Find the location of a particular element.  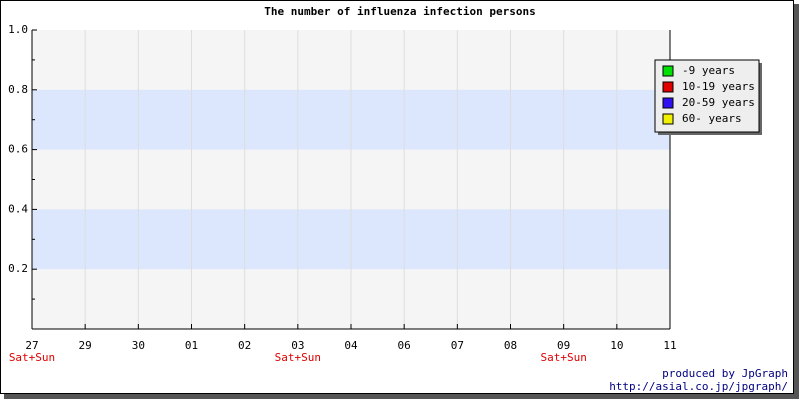

y-tick-label: 1.0 is located at coordinates (18, 29).